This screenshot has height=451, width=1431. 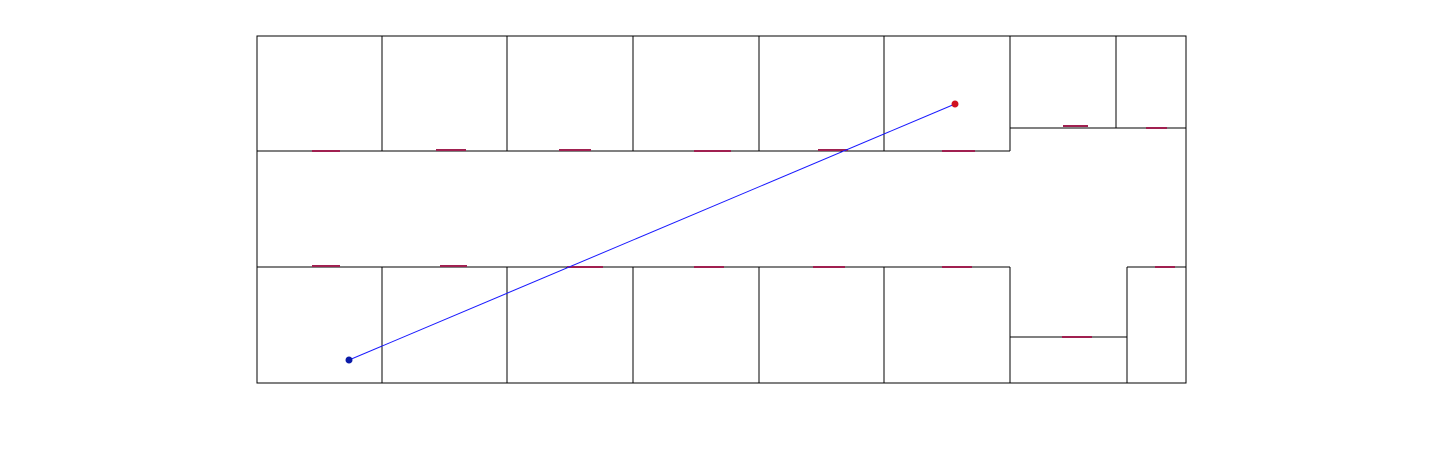 I want to click on end-point, so click(x=955, y=104).